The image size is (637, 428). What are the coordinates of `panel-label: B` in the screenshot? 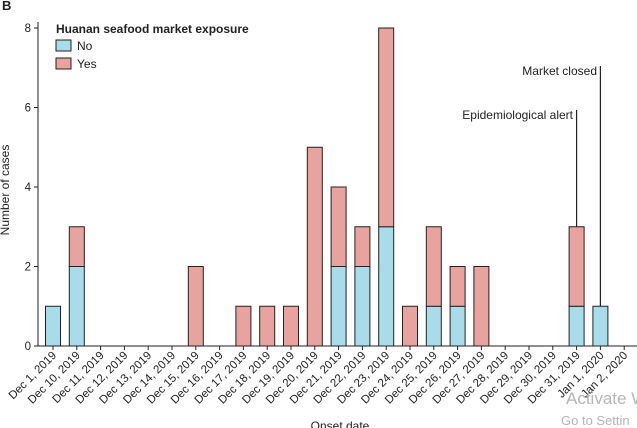 It's located at (6, 6).